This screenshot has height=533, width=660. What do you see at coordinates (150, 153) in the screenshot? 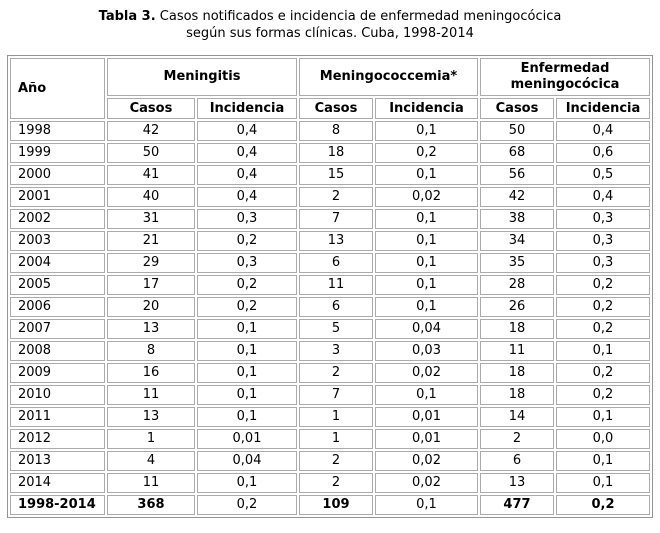
I see `value-cell: 50` at bounding box center [150, 153].